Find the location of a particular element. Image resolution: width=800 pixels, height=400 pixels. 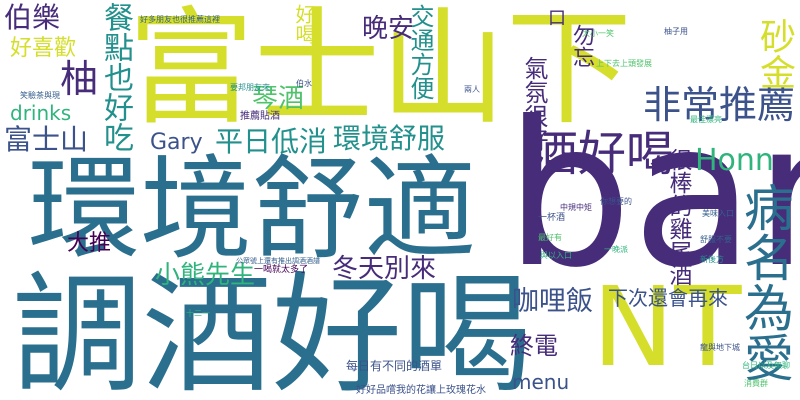

word-long-yu: 龍與地下城 is located at coordinates (720, 347).